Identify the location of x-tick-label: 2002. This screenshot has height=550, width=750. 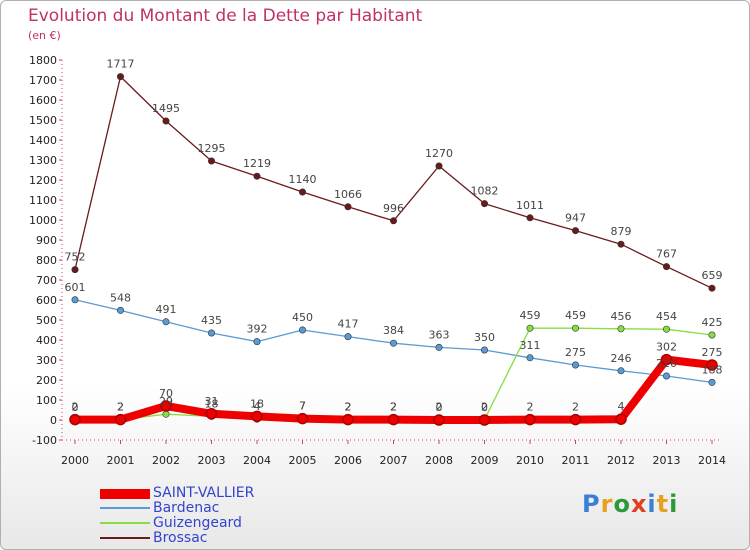
(166, 460).